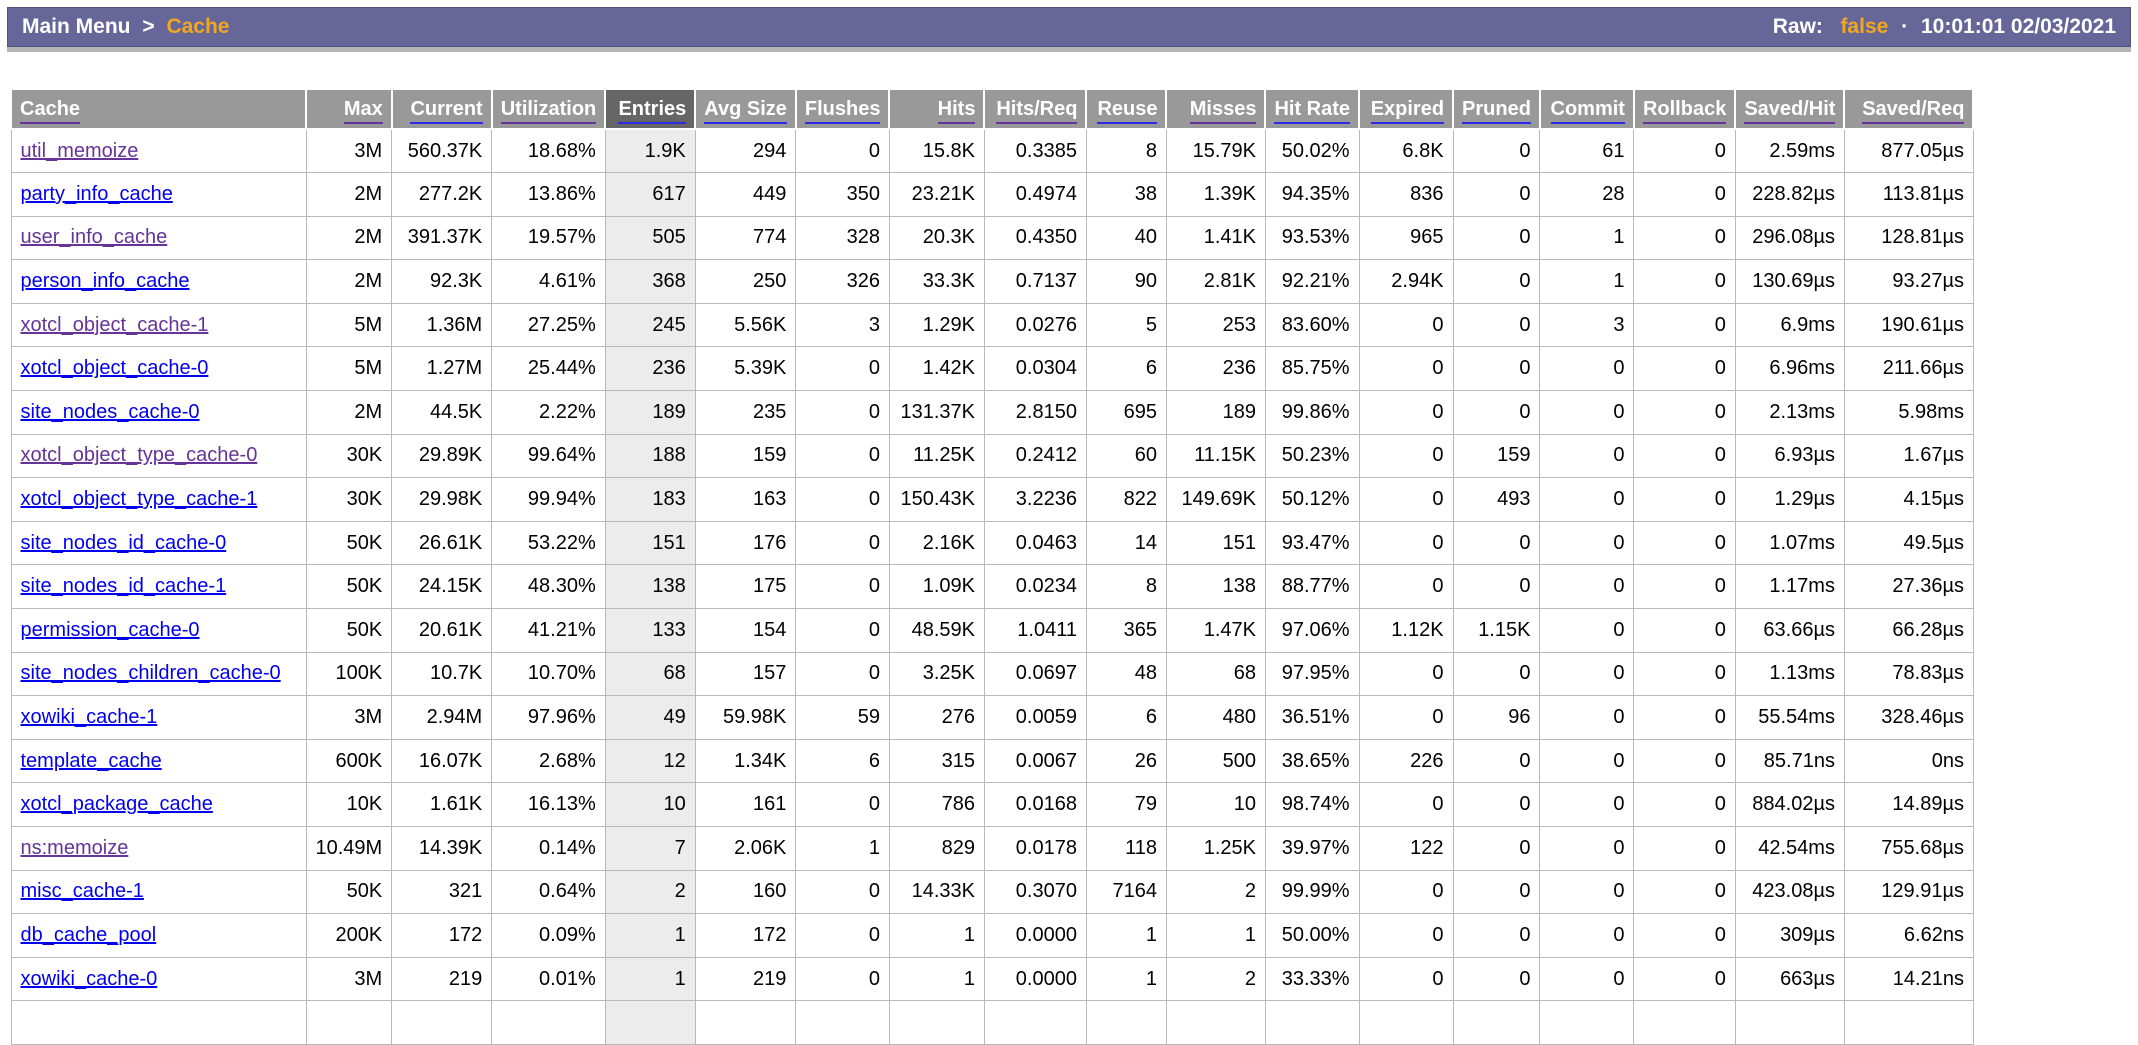 The image size is (2138, 1045). What do you see at coordinates (89, 978) in the screenshot?
I see `cache-link: xowiki_cache-0` at bounding box center [89, 978].